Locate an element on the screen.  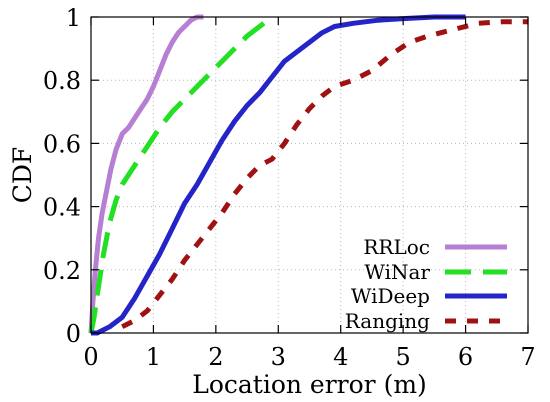
y-tick-label: 0.8 is located at coordinates (62, 81).